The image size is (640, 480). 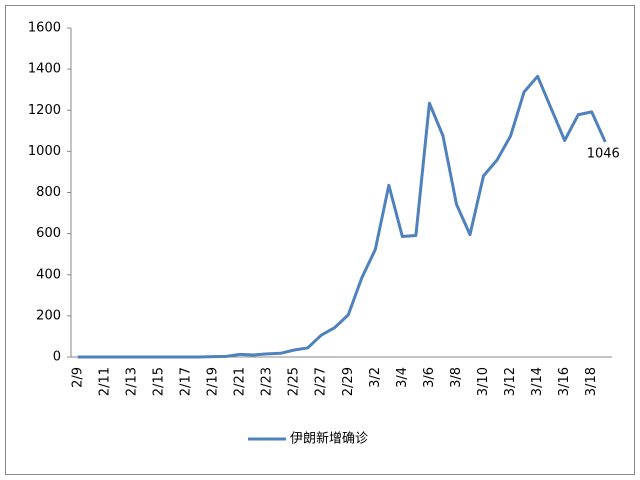 I want to click on x-tick-label: 2/23, so click(x=267, y=381).